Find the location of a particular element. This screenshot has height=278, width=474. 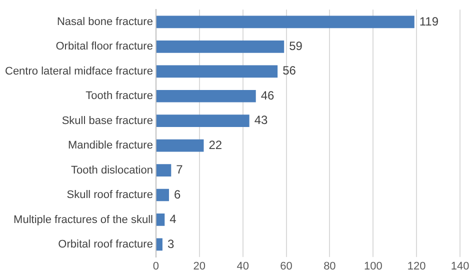

y-tick-label: Tooth dislocation is located at coordinates (112, 170).